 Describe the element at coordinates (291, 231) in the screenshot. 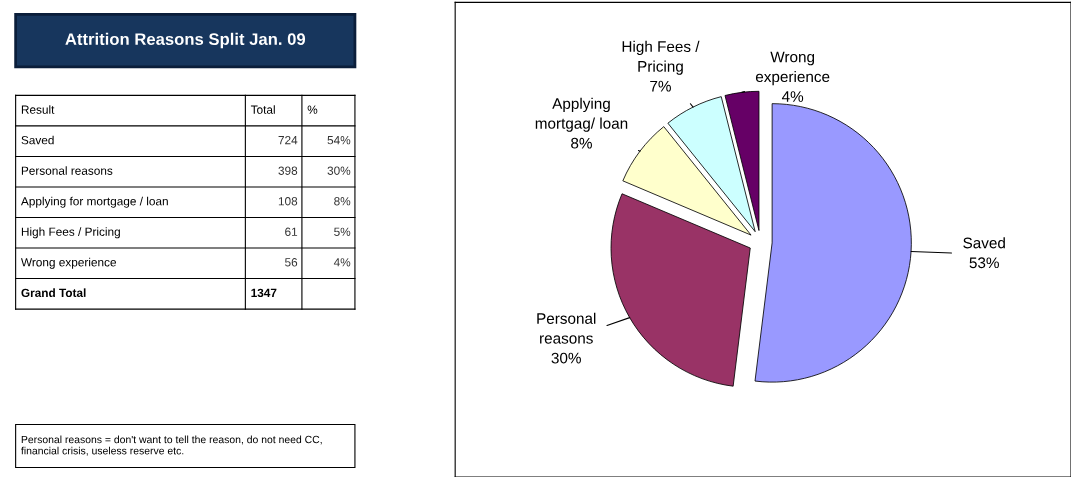

I see `data-label: 61` at that location.